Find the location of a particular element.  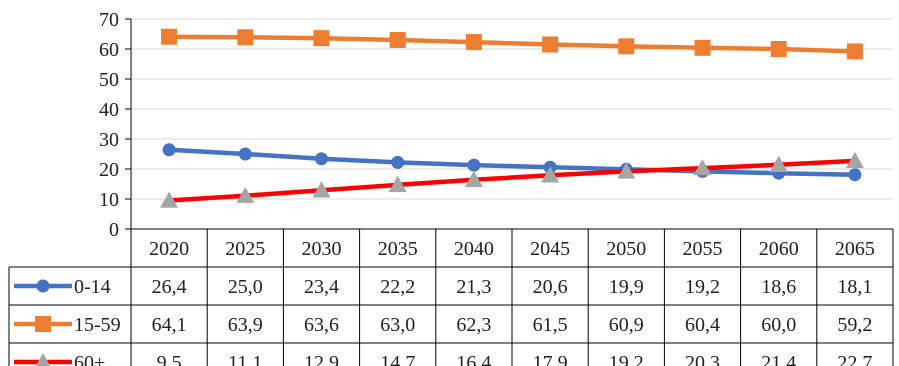

x-category-label: 2045 is located at coordinates (550, 249).